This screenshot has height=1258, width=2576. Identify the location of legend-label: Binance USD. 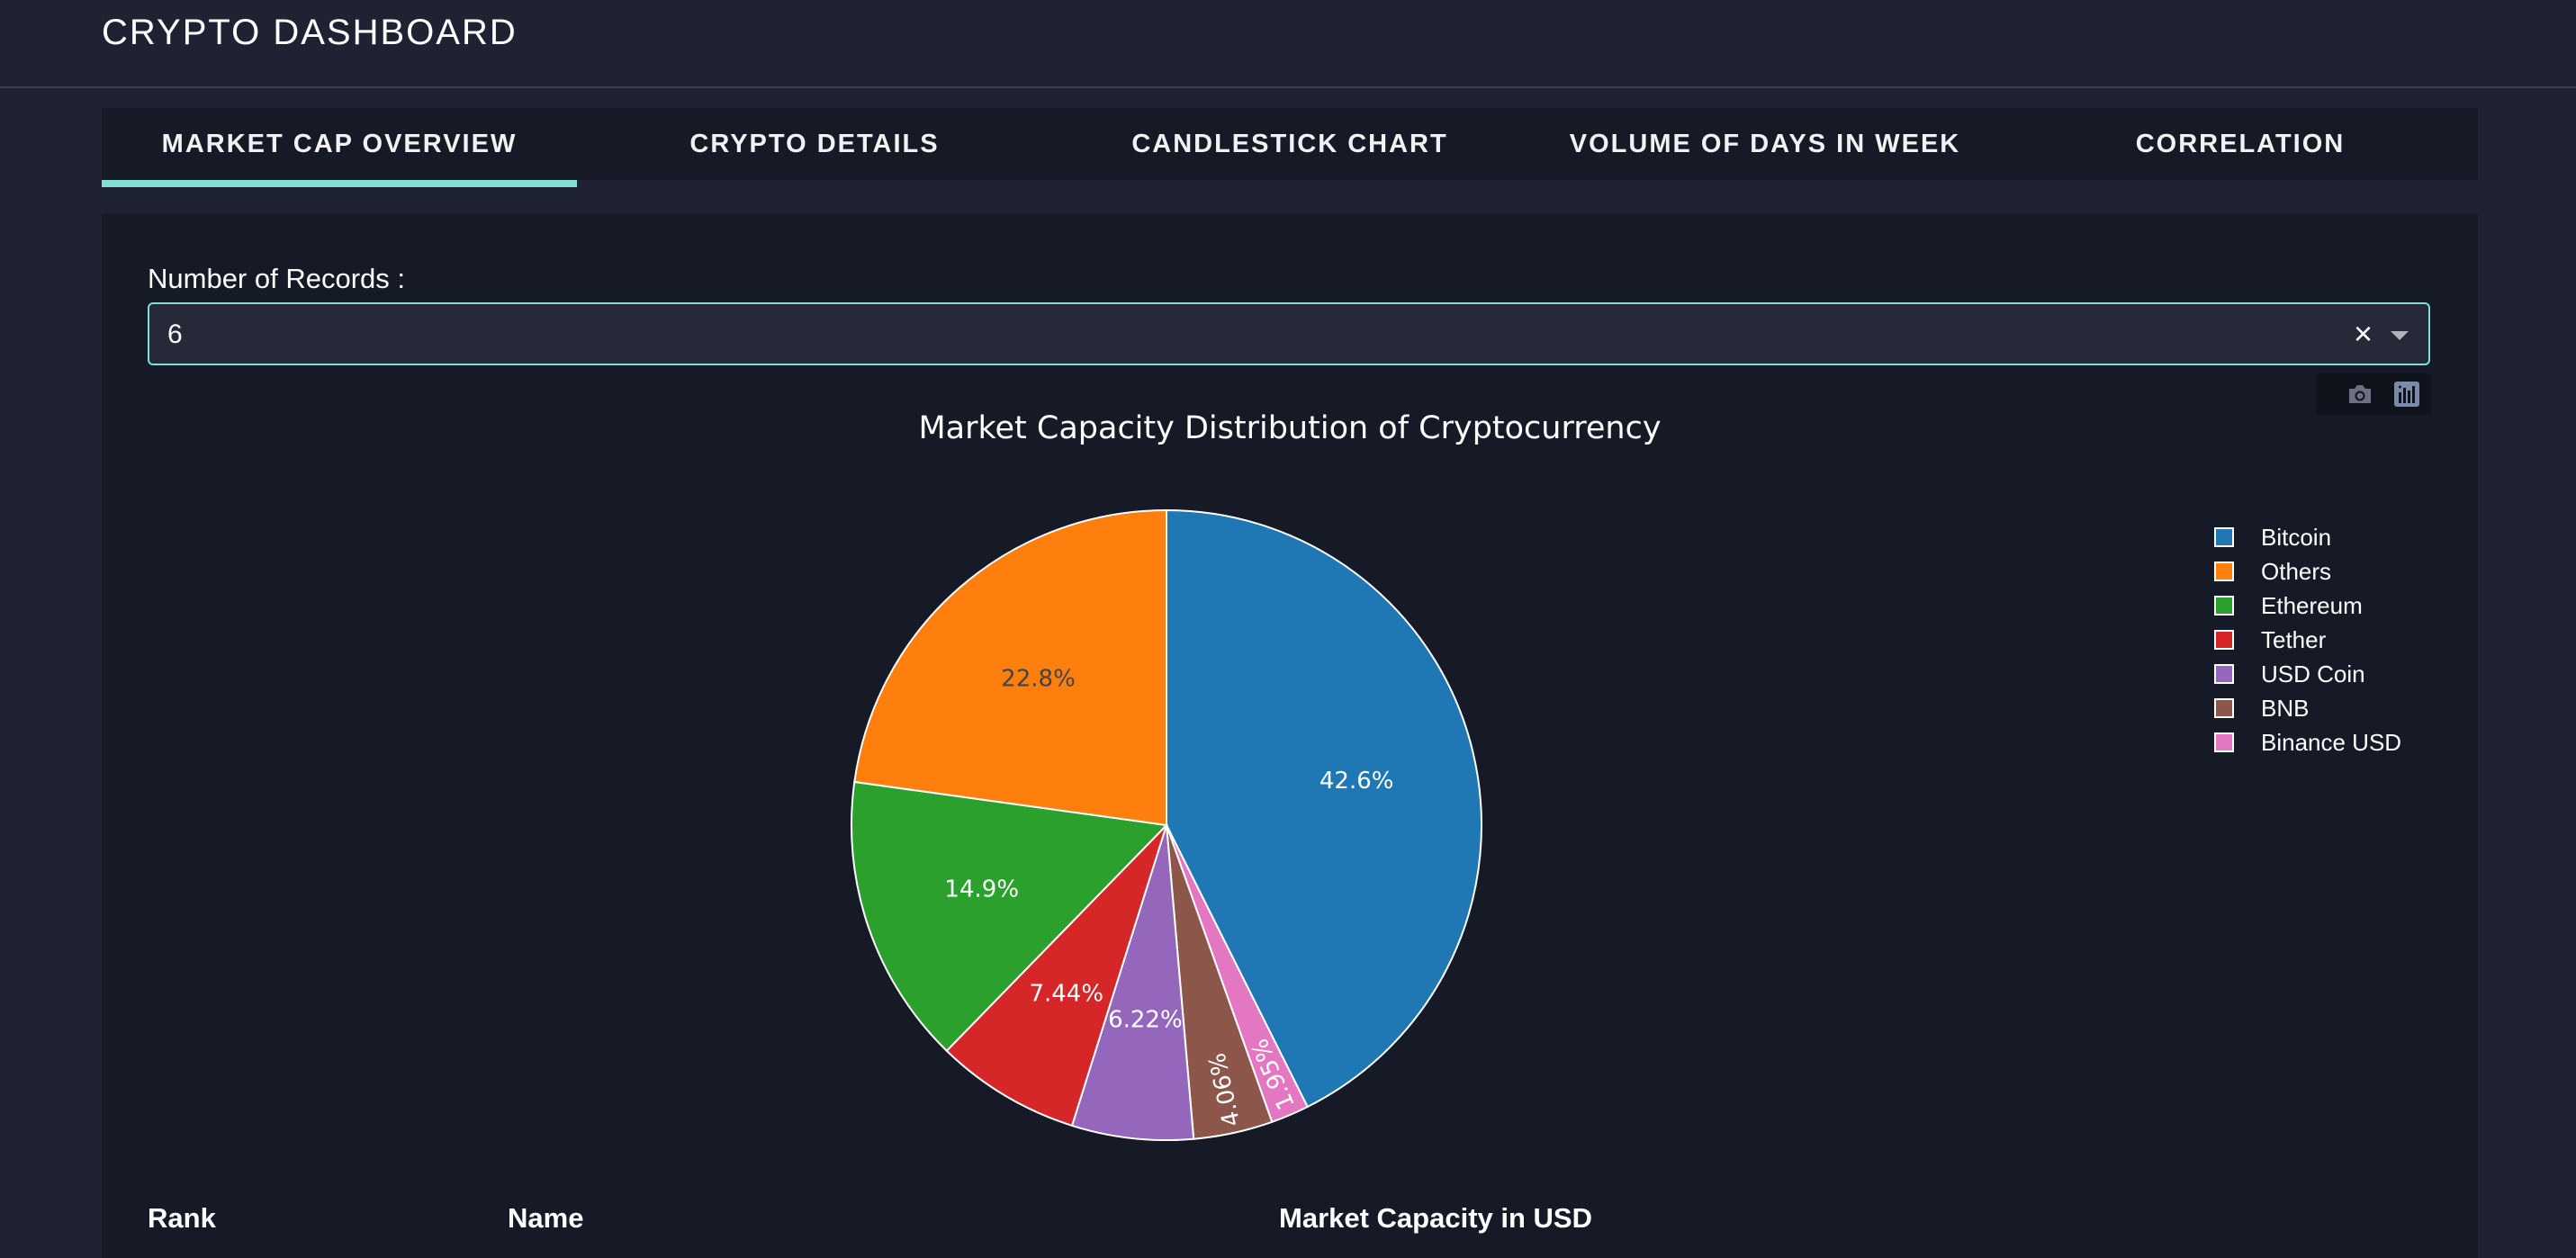
(2331, 742).